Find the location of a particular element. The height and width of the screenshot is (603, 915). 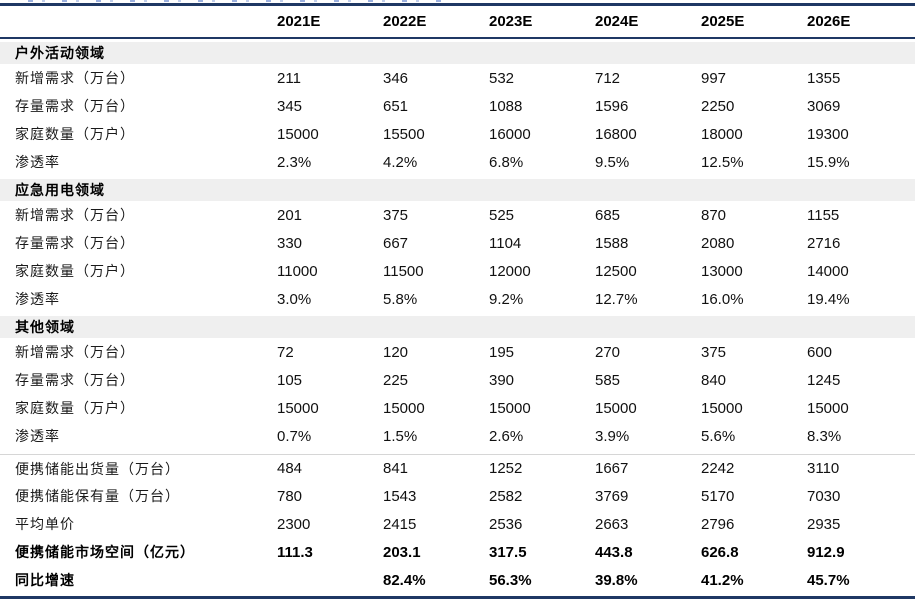

cell: 11000 is located at coordinates (297, 271).